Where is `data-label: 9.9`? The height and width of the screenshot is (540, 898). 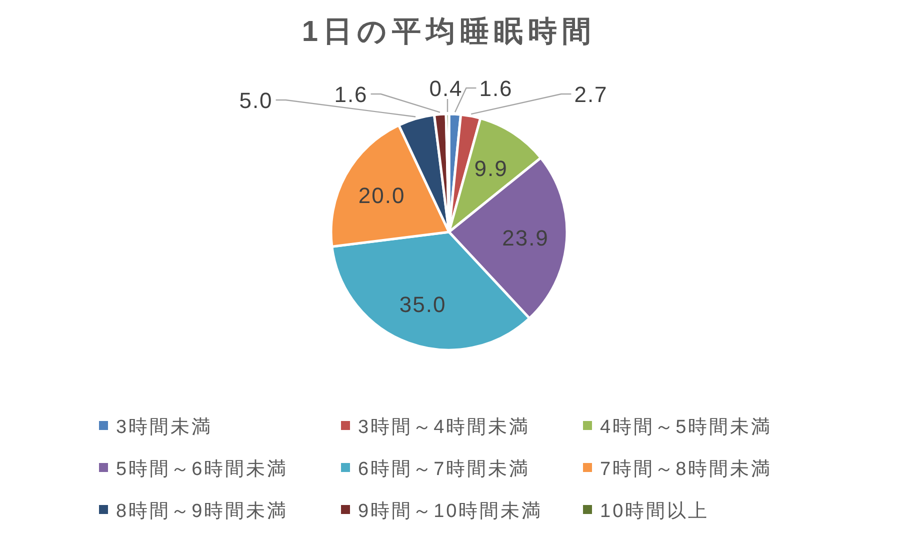
data-label: 9.9 is located at coordinates (491, 168).